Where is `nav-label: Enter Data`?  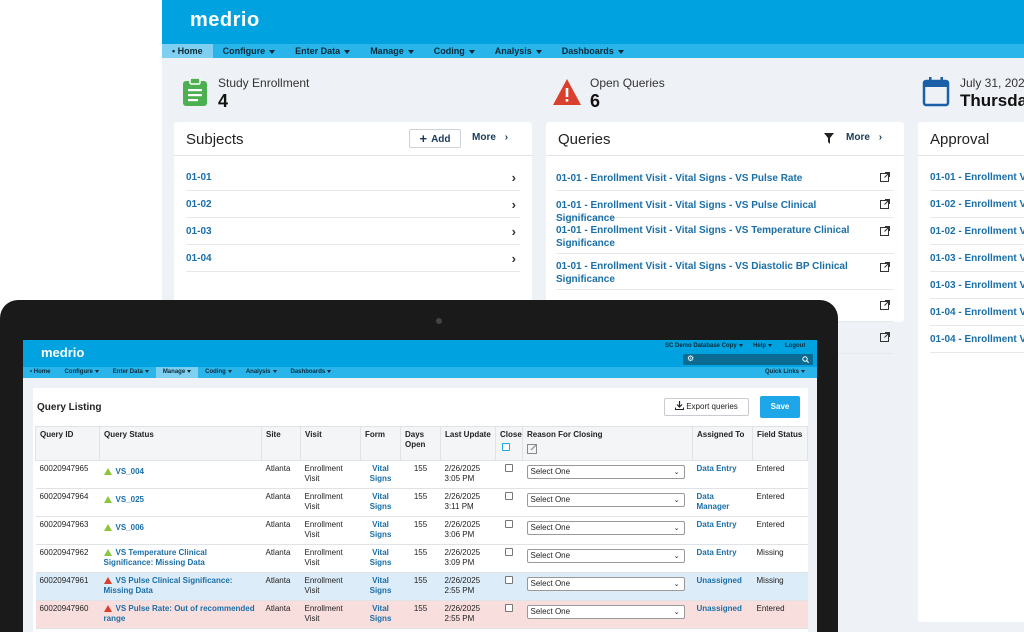
nav-label: Enter Data is located at coordinates (127, 372).